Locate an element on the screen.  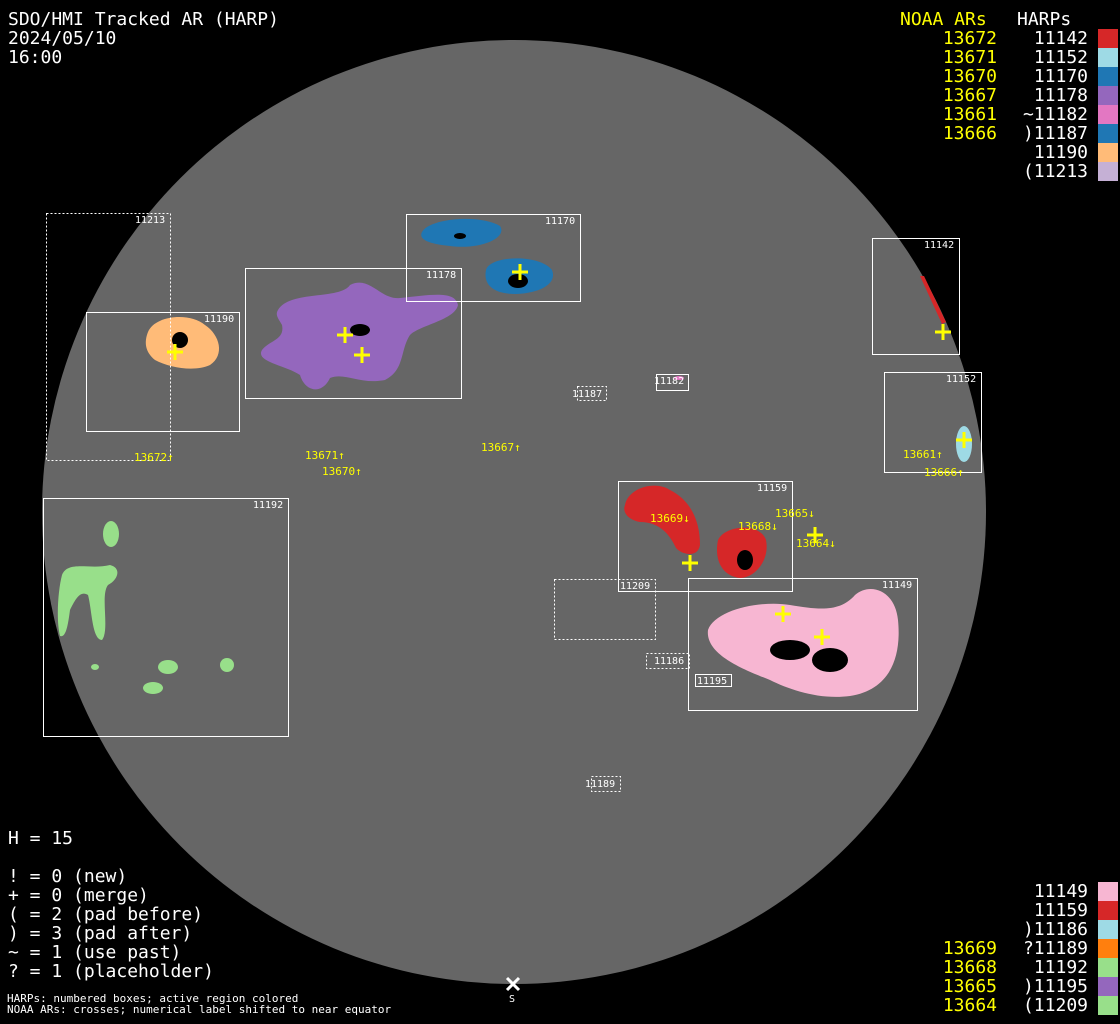
legend-harp-id: (11209 is located at coordinates (1055, 1005).